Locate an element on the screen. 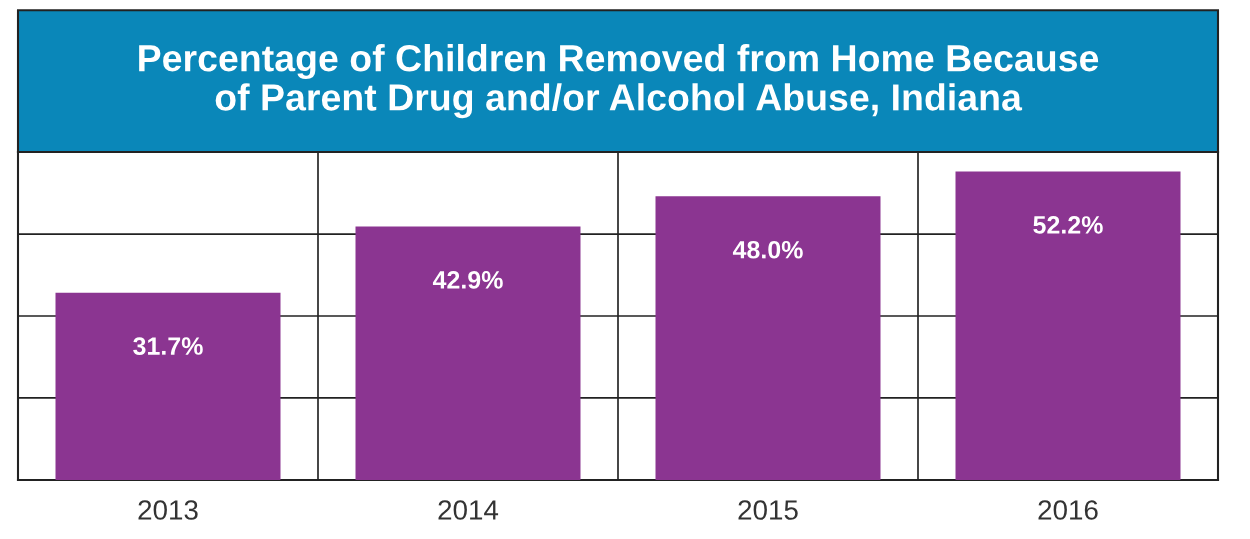 The width and height of the screenshot is (1250, 539). x-tick-label: 2016 is located at coordinates (1068, 510).